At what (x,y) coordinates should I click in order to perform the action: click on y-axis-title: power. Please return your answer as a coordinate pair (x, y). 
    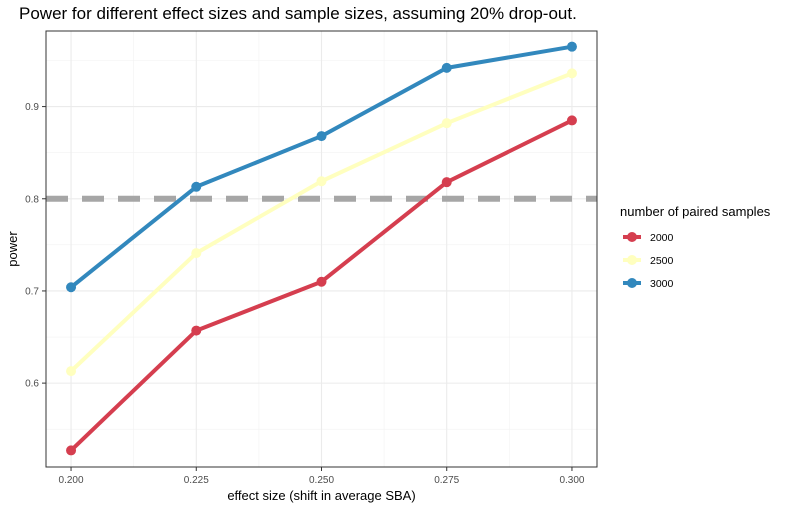
    Looking at the image, I should click on (12, 249).